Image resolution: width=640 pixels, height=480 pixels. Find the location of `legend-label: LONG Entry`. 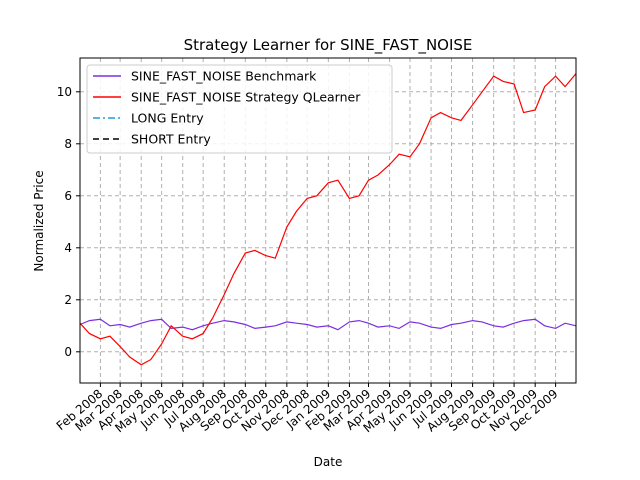

legend-label: LONG Entry is located at coordinates (167, 118).